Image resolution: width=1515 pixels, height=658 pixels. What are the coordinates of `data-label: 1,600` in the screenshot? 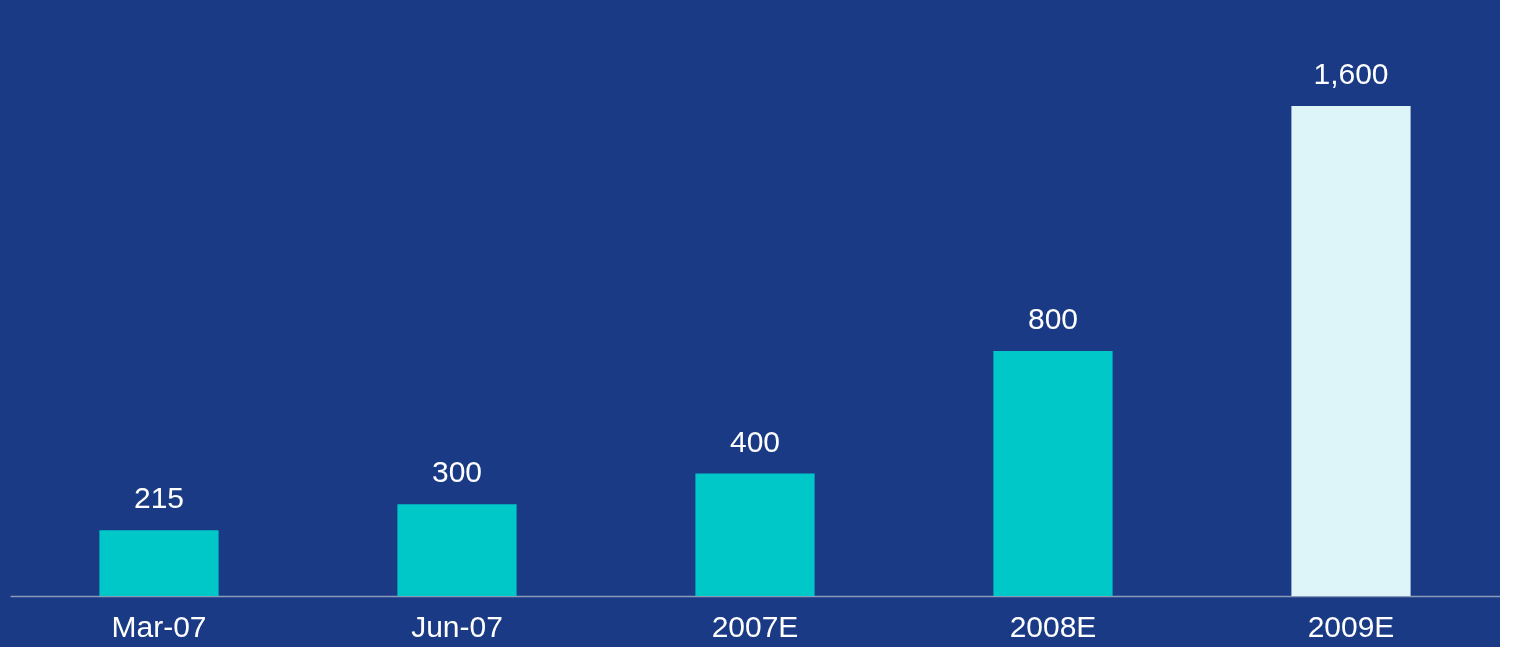 It's located at (1351, 73).